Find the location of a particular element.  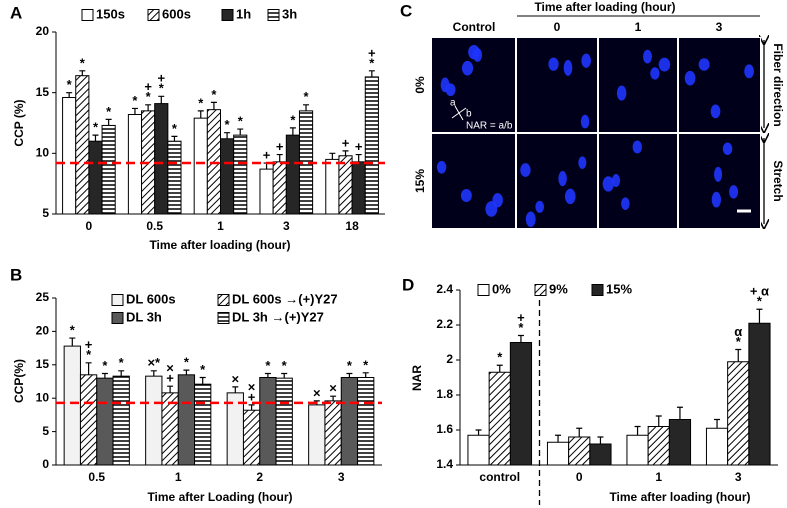

panel-label: D is located at coordinates (408, 284).